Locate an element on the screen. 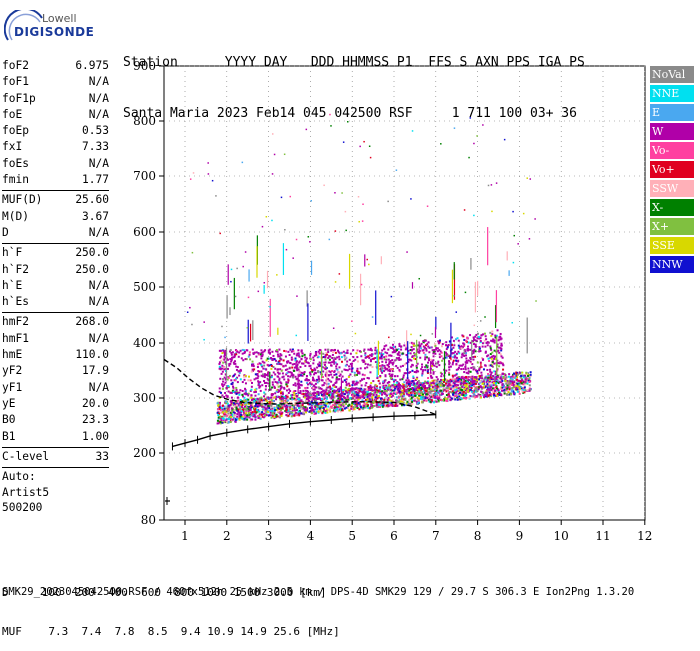  param-row: M(D) 3.67 is located at coordinates (55, 217).